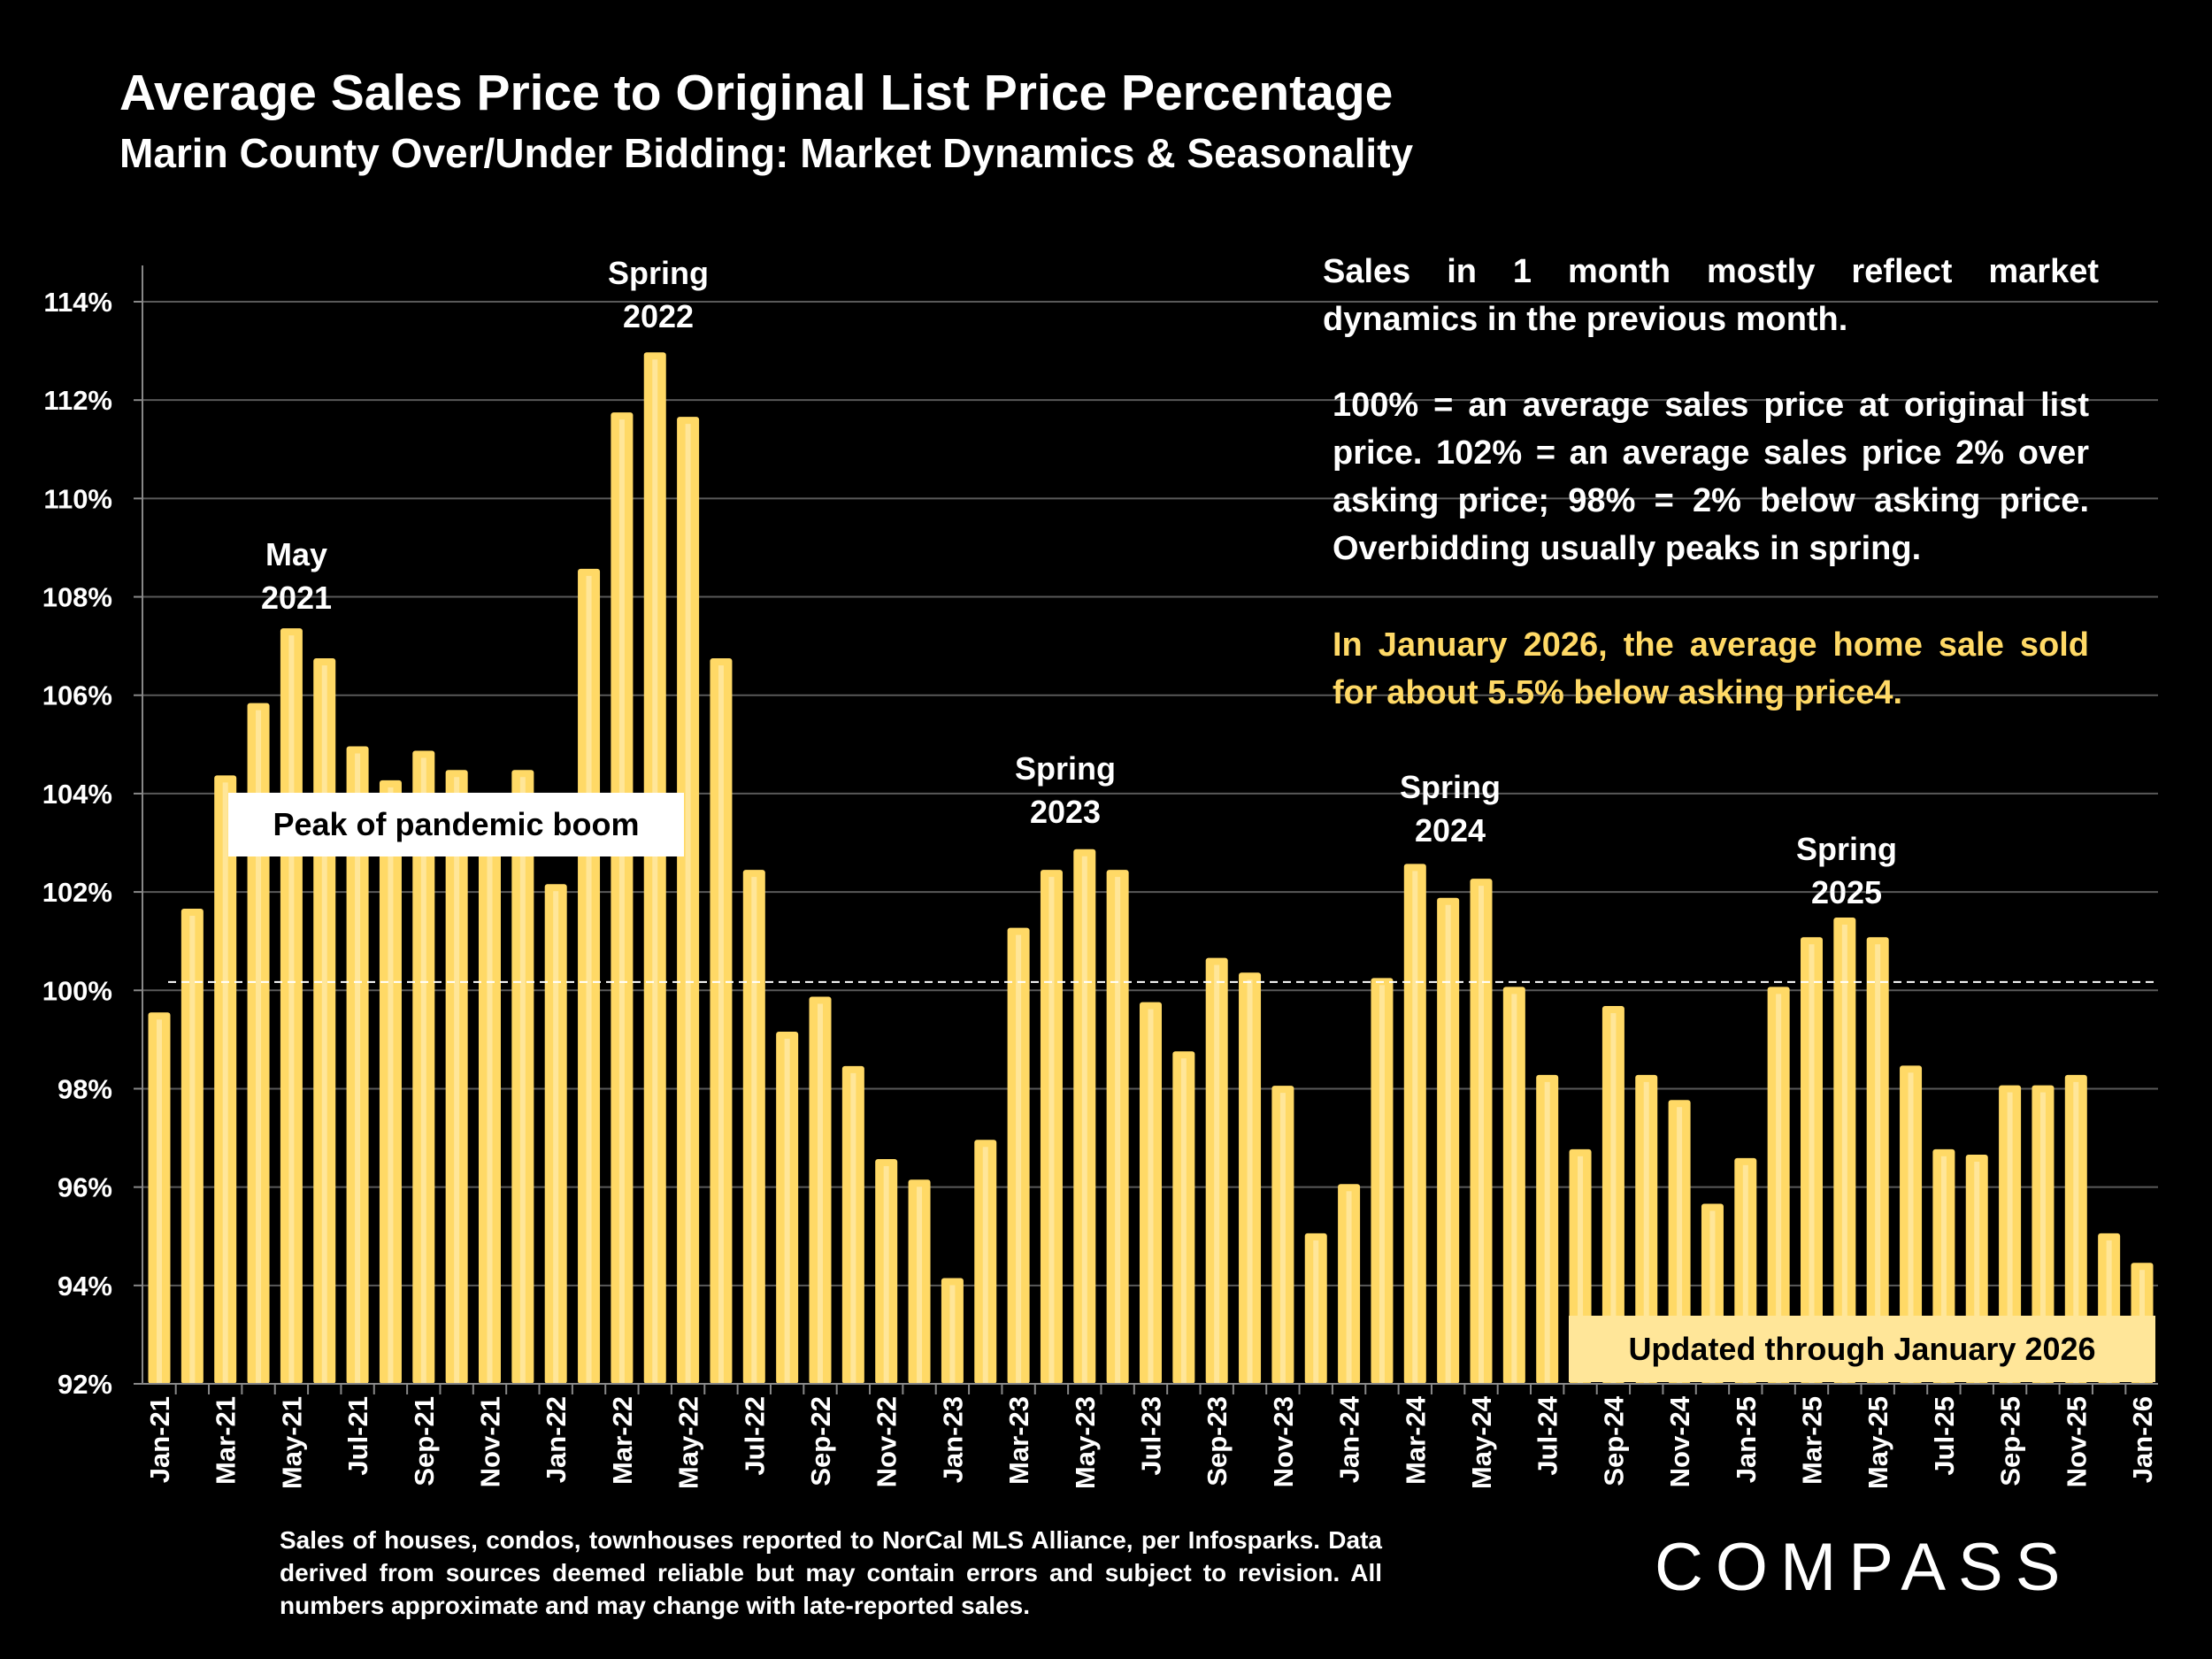  What do you see at coordinates (297, 576) in the screenshot?
I see `annotation-may-2021: May 2021` at bounding box center [297, 576].